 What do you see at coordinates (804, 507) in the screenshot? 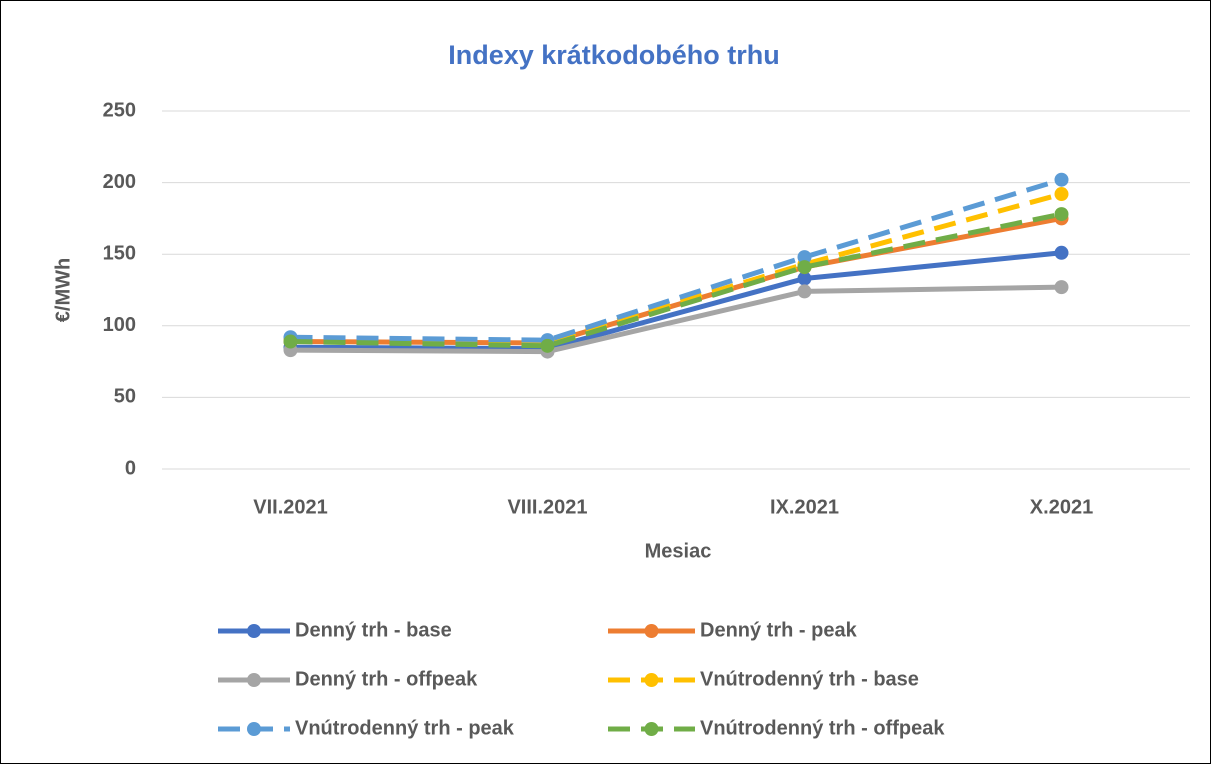
I see `x-tick-label: IX.2021` at bounding box center [804, 507].